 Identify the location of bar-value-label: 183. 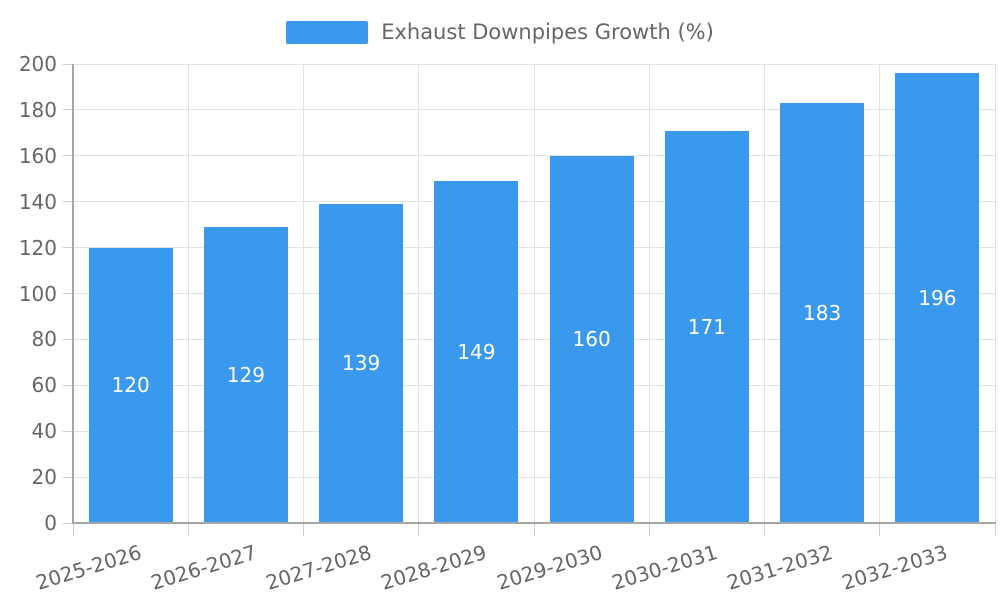
(822, 313).